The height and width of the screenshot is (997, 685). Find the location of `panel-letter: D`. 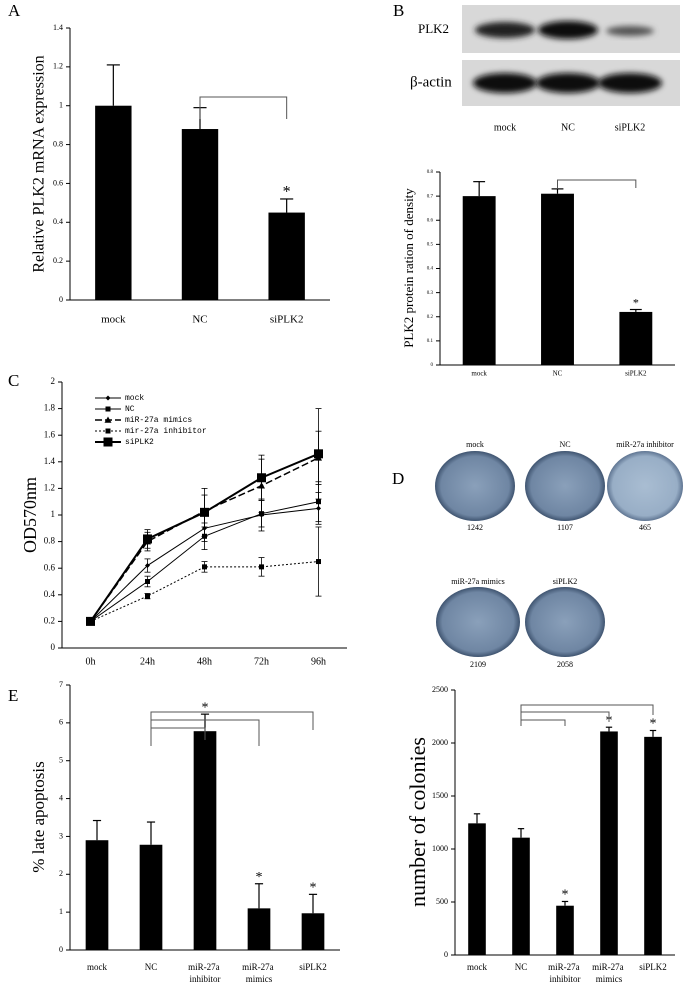

panel-letter: D is located at coordinates (398, 478).